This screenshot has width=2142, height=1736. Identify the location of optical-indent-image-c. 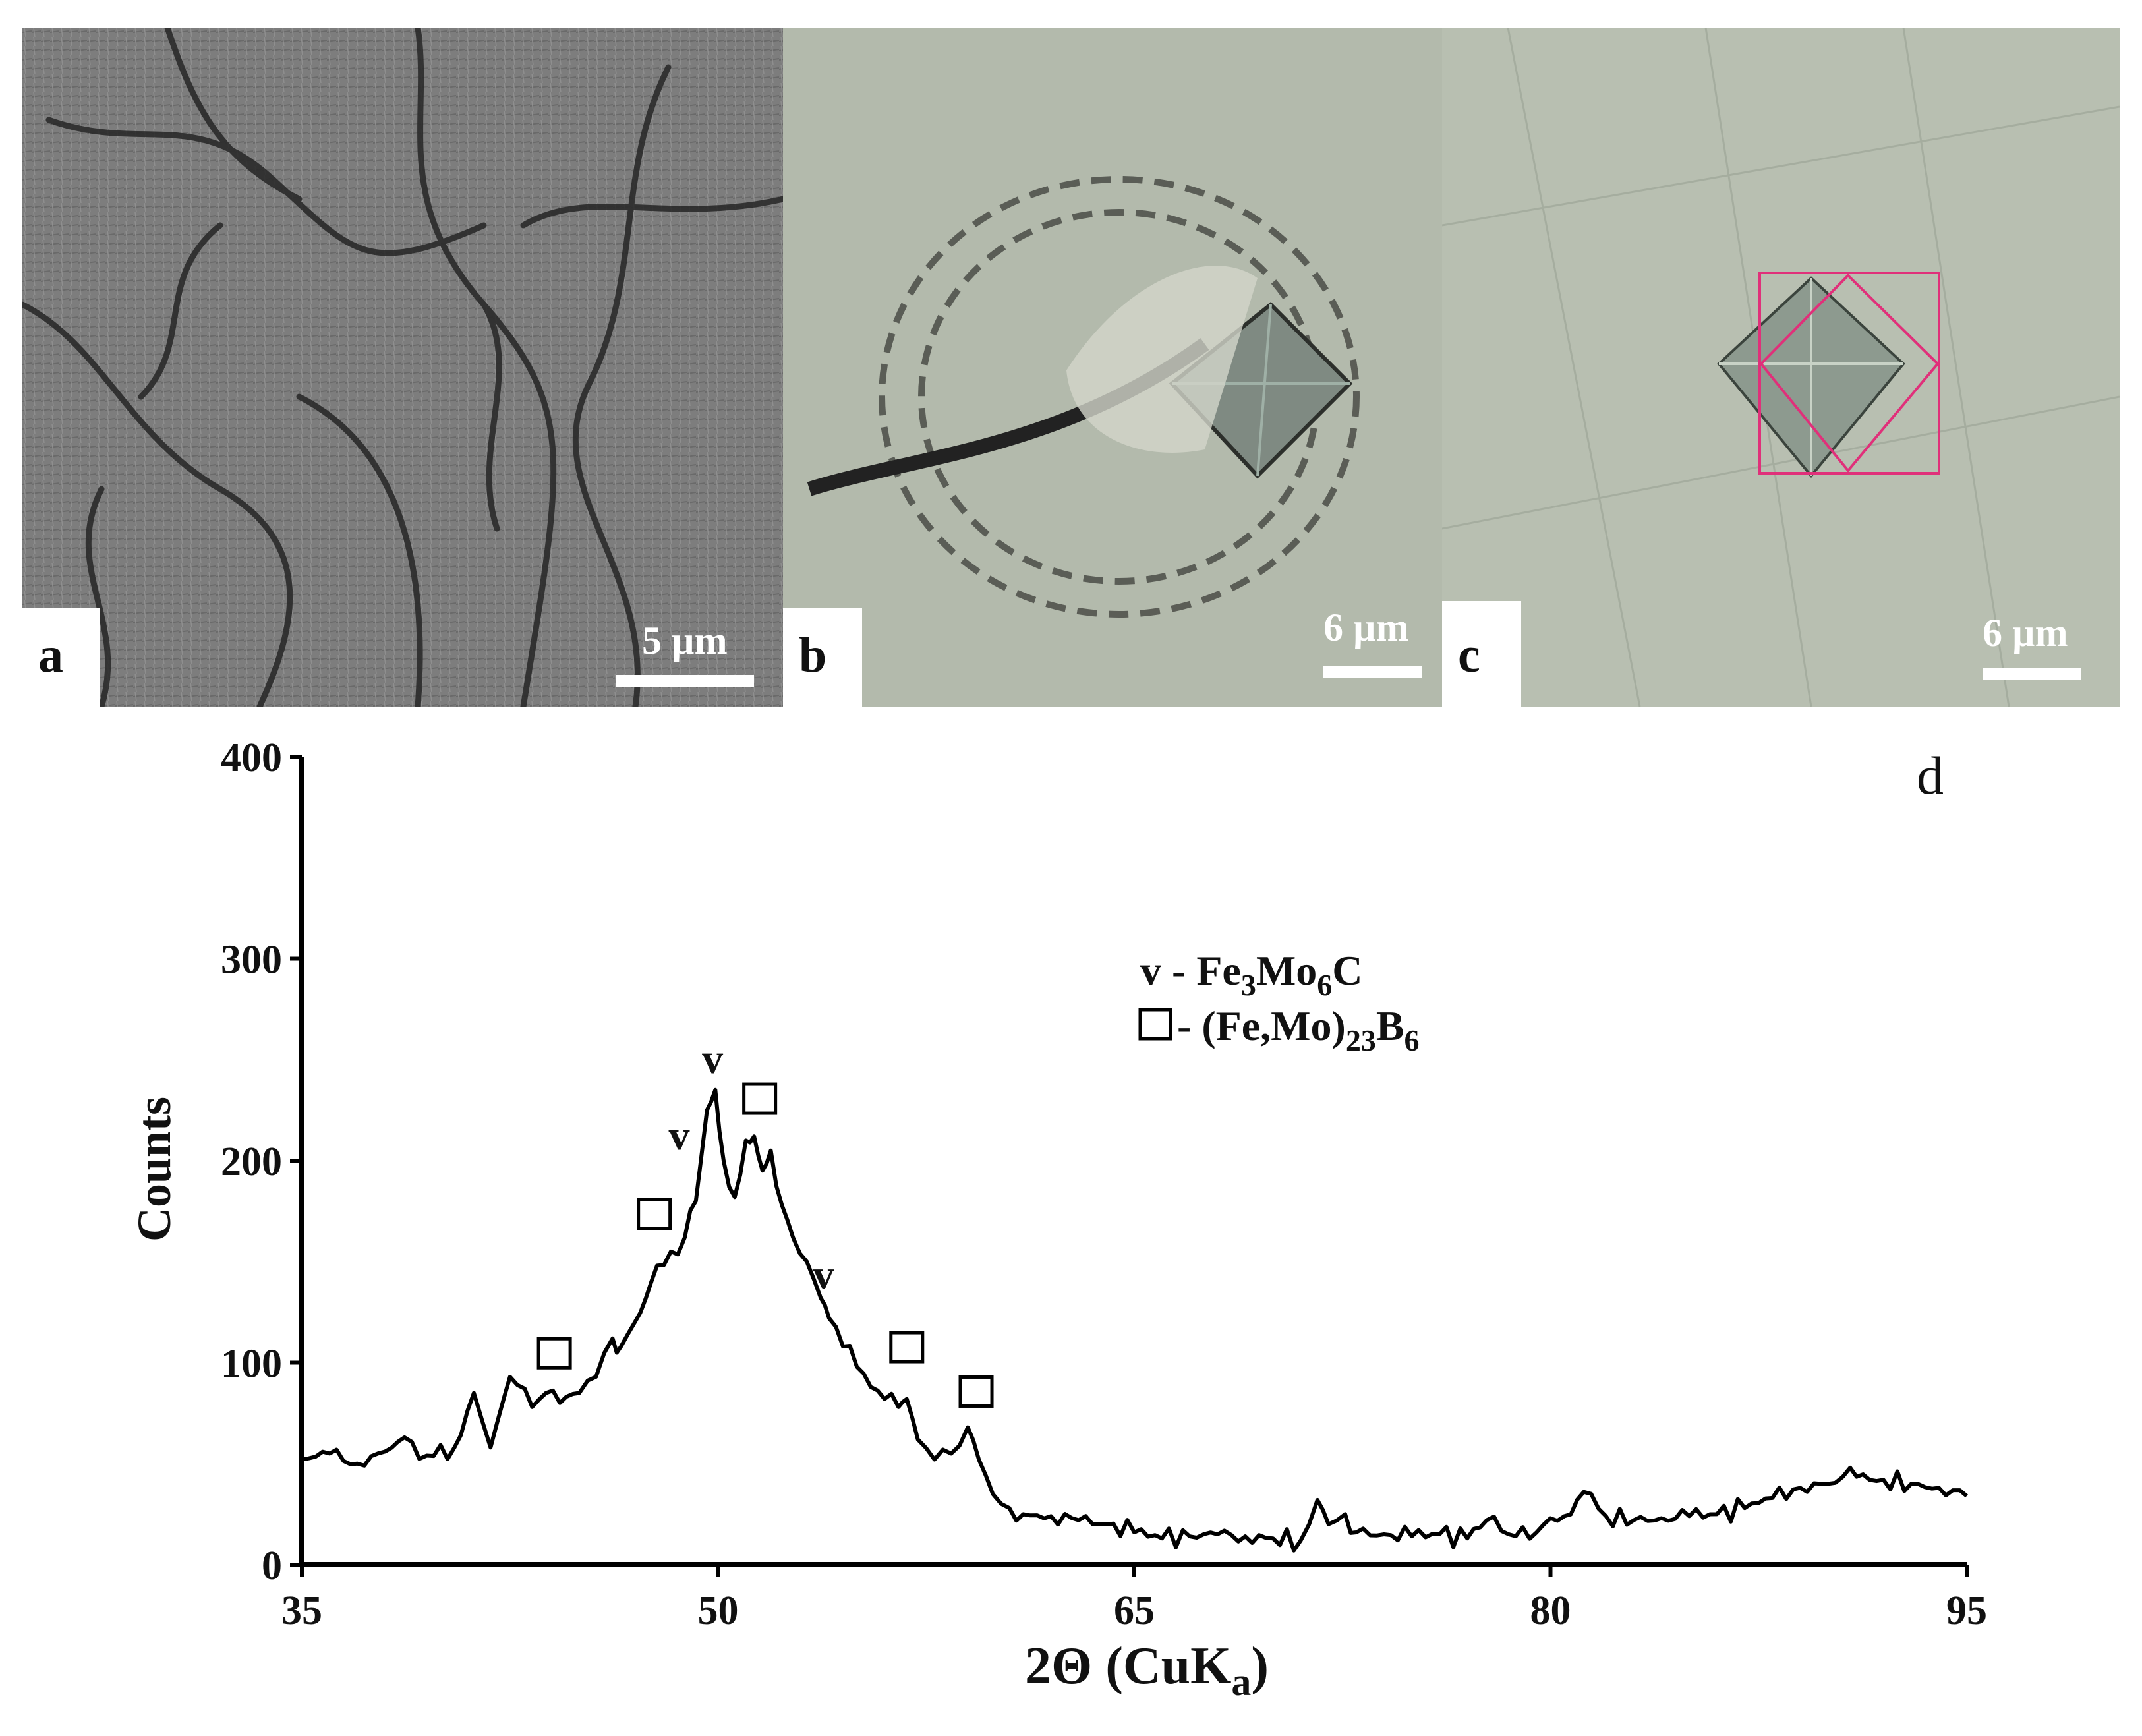
(1781, 368).